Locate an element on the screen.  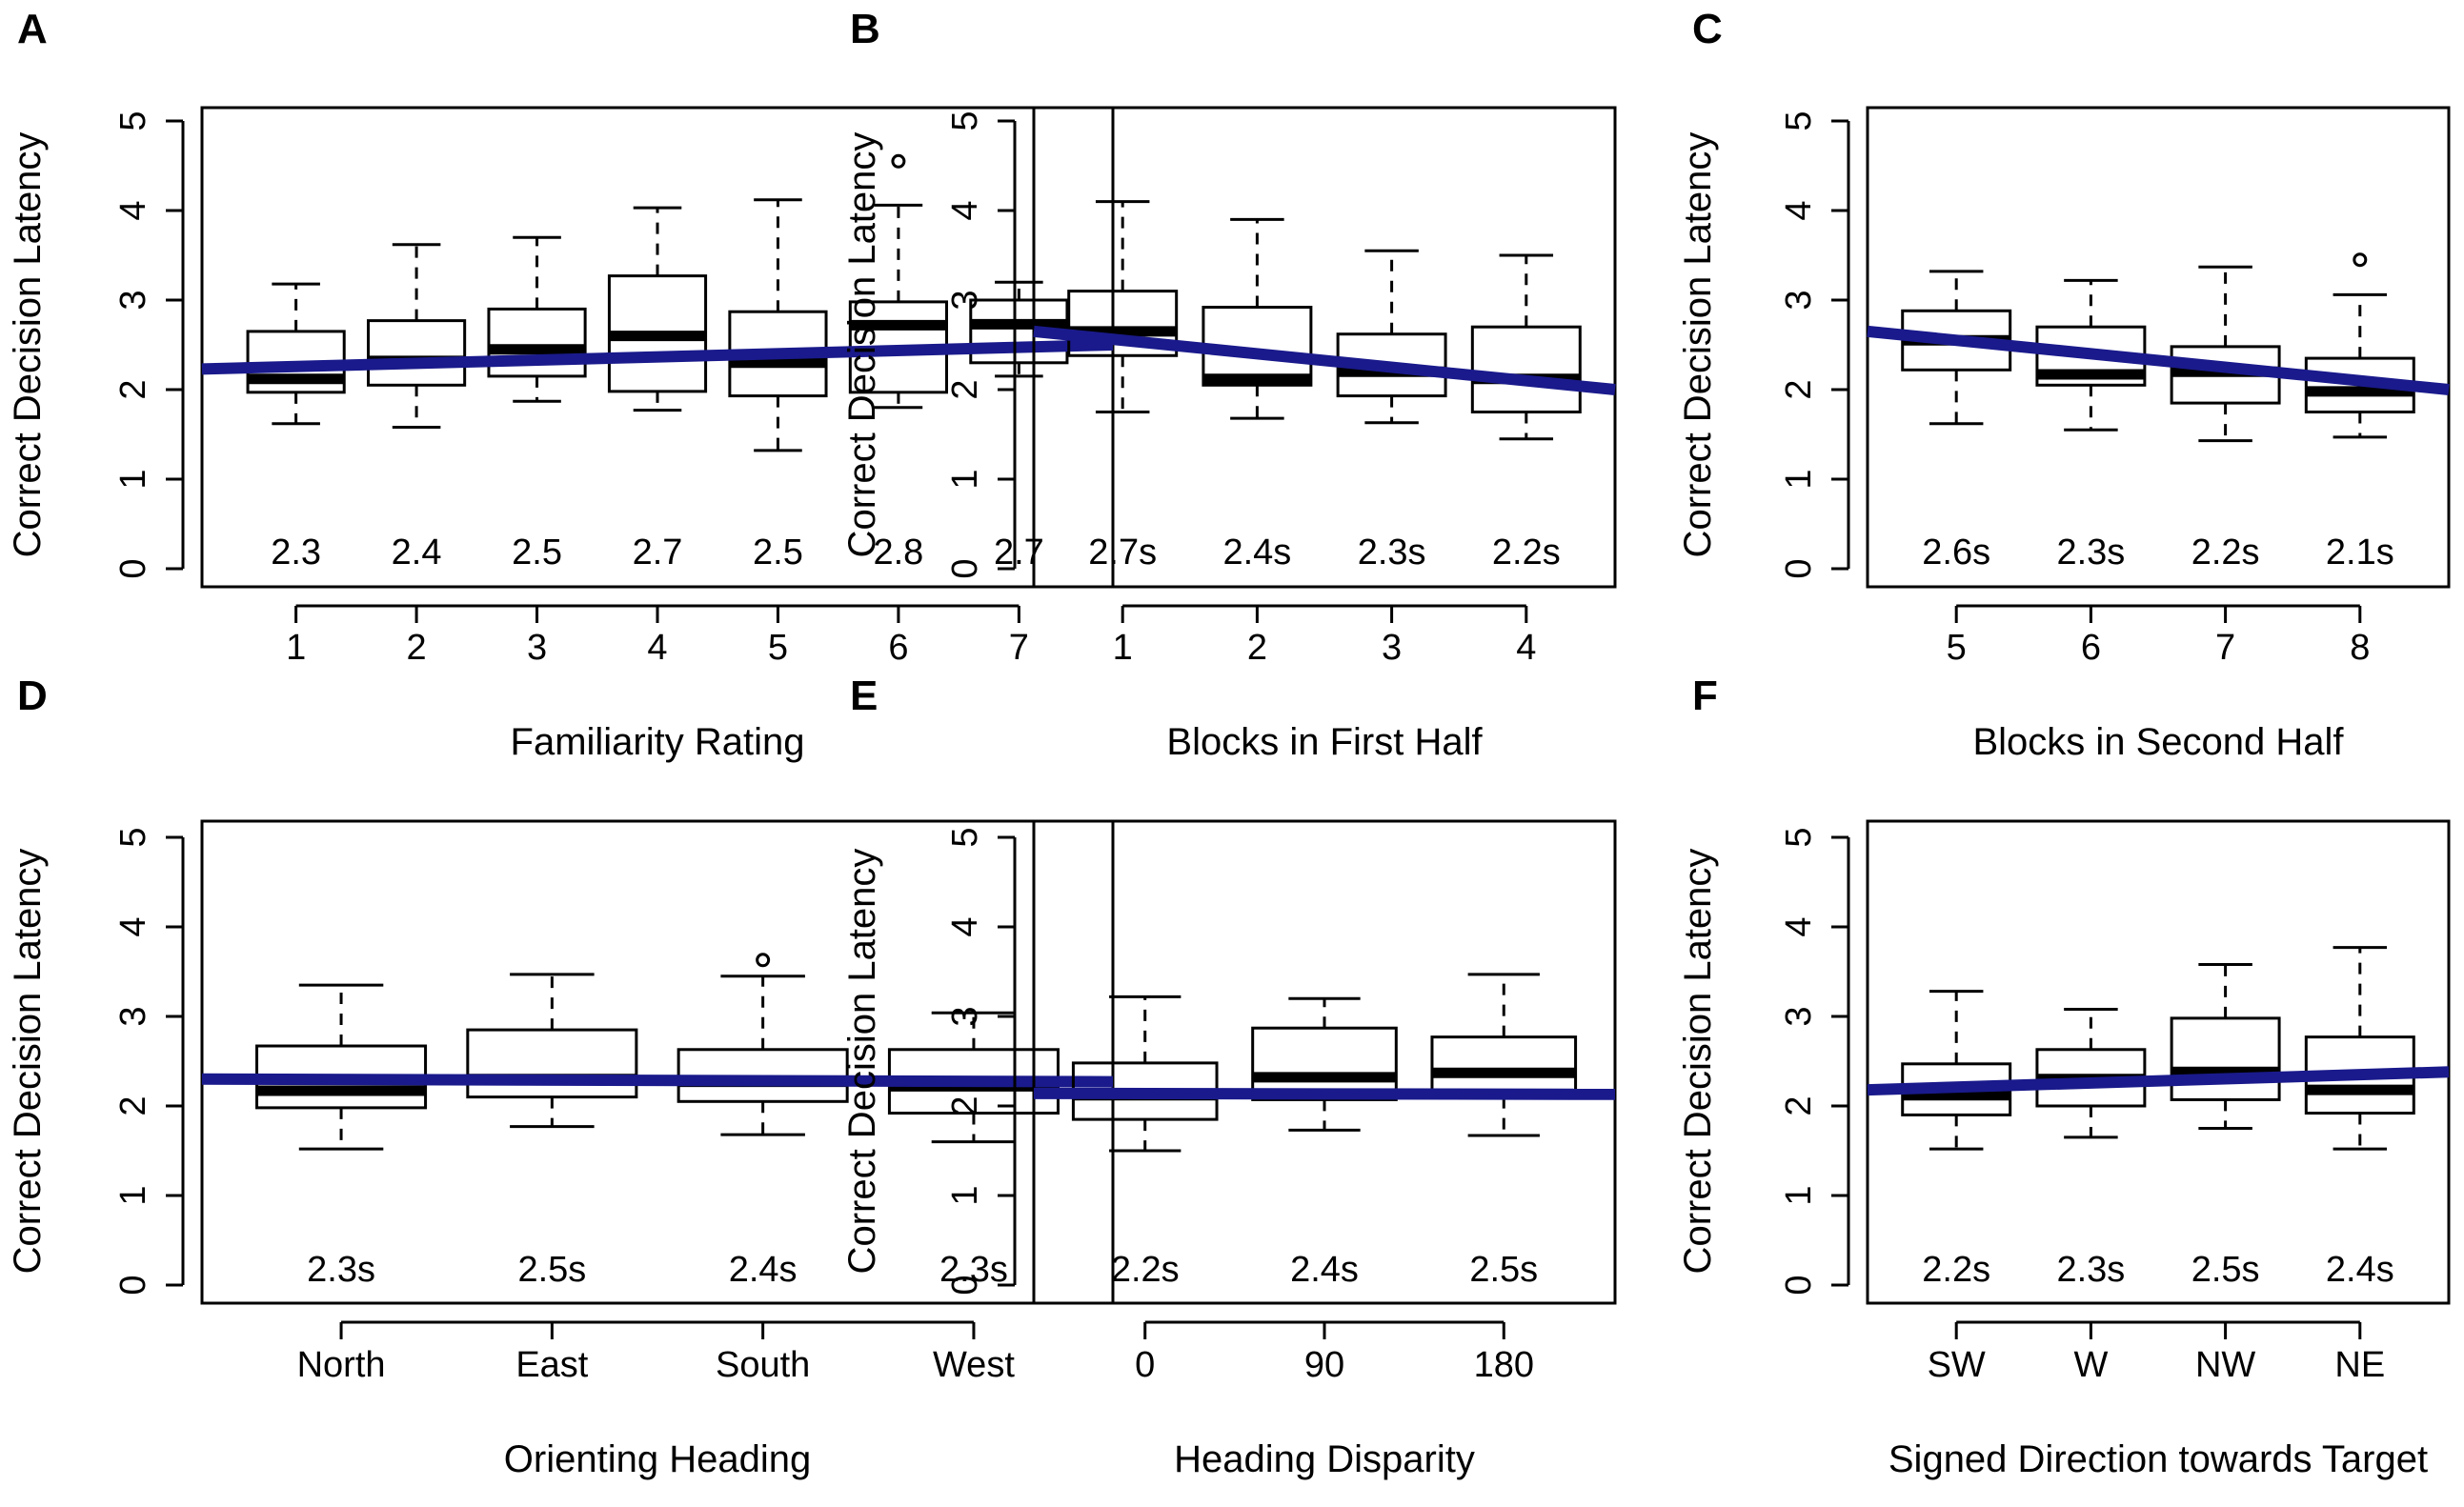
x-axis-title: Orienting Heading is located at coordinates (657, 1459).